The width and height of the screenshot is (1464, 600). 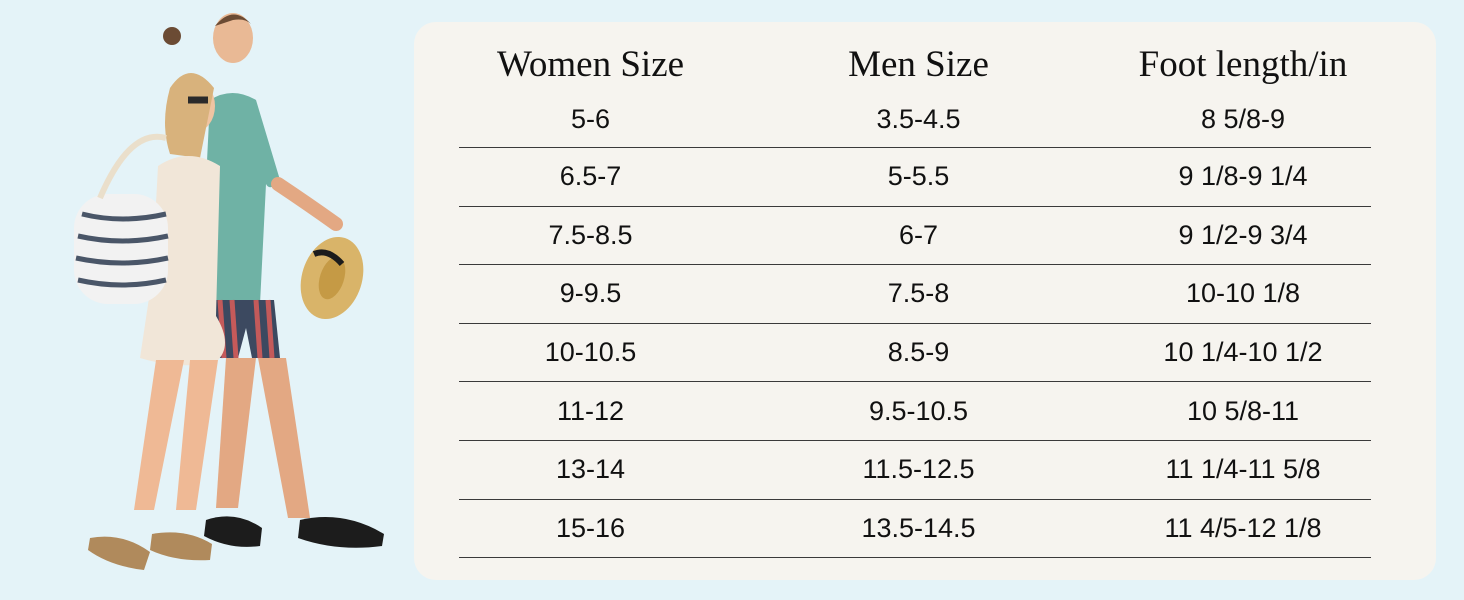 What do you see at coordinates (1243, 119) in the screenshot?
I see `foot-length-cell: 8 5/8-9` at bounding box center [1243, 119].